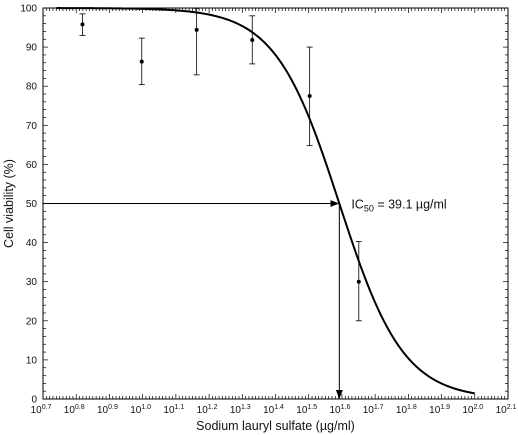 This screenshot has width=518, height=435. Describe the element at coordinates (140, 410) in the screenshot. I see `x-tick-label: 101.0` at that location.